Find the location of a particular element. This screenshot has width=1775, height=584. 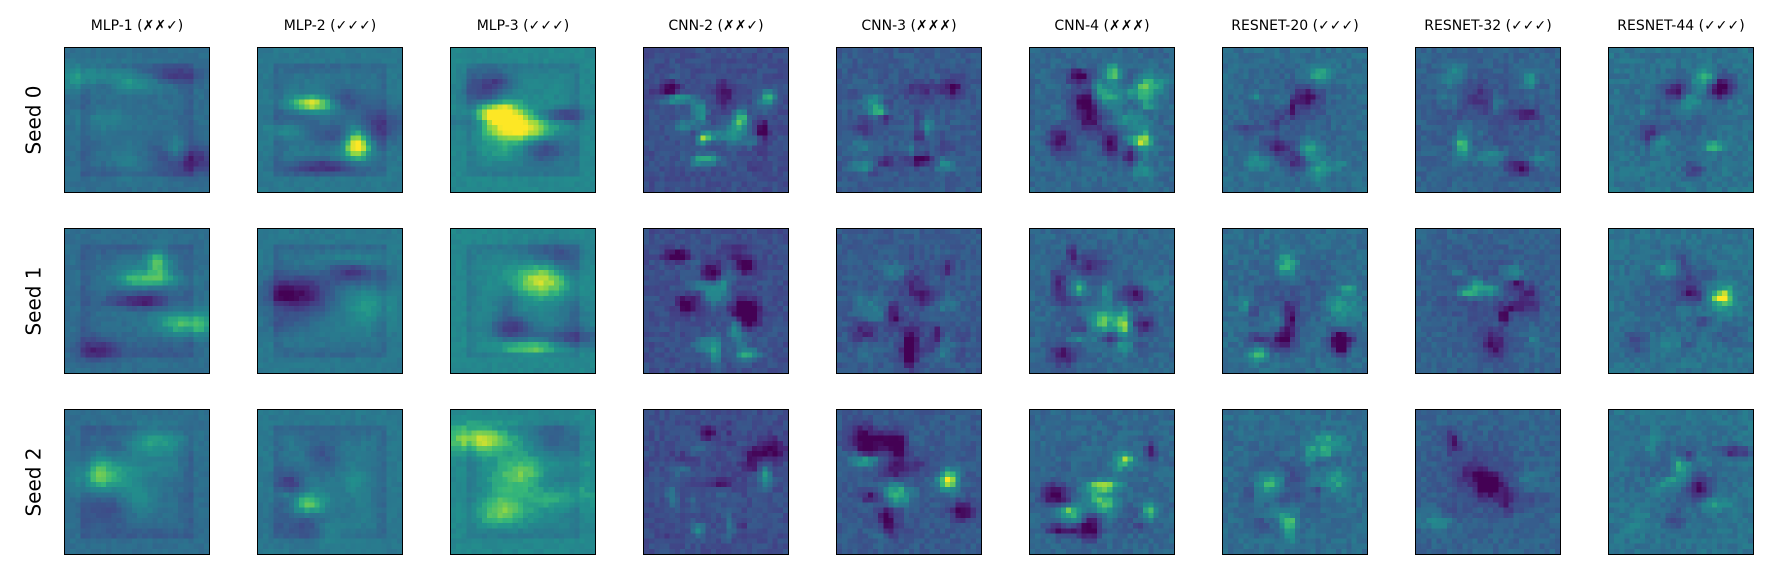

column-title: MLP-3 (✓✓✓) is located at coordinates (523, 26).